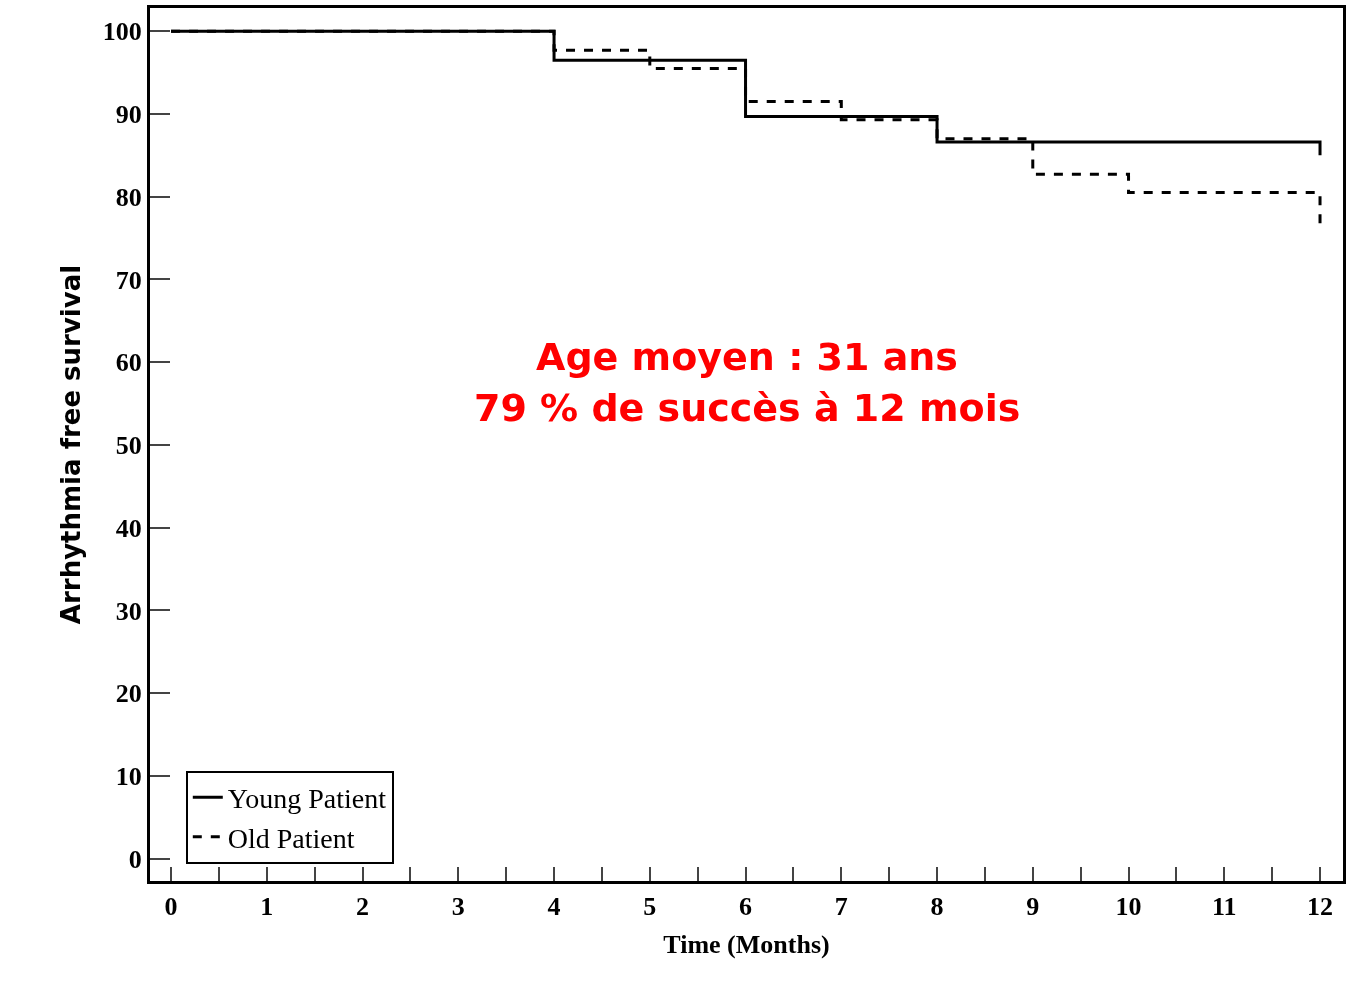 This screenshot has height=981, width=1351. I want to click on y-tick-label: 50, so click(128, 446).